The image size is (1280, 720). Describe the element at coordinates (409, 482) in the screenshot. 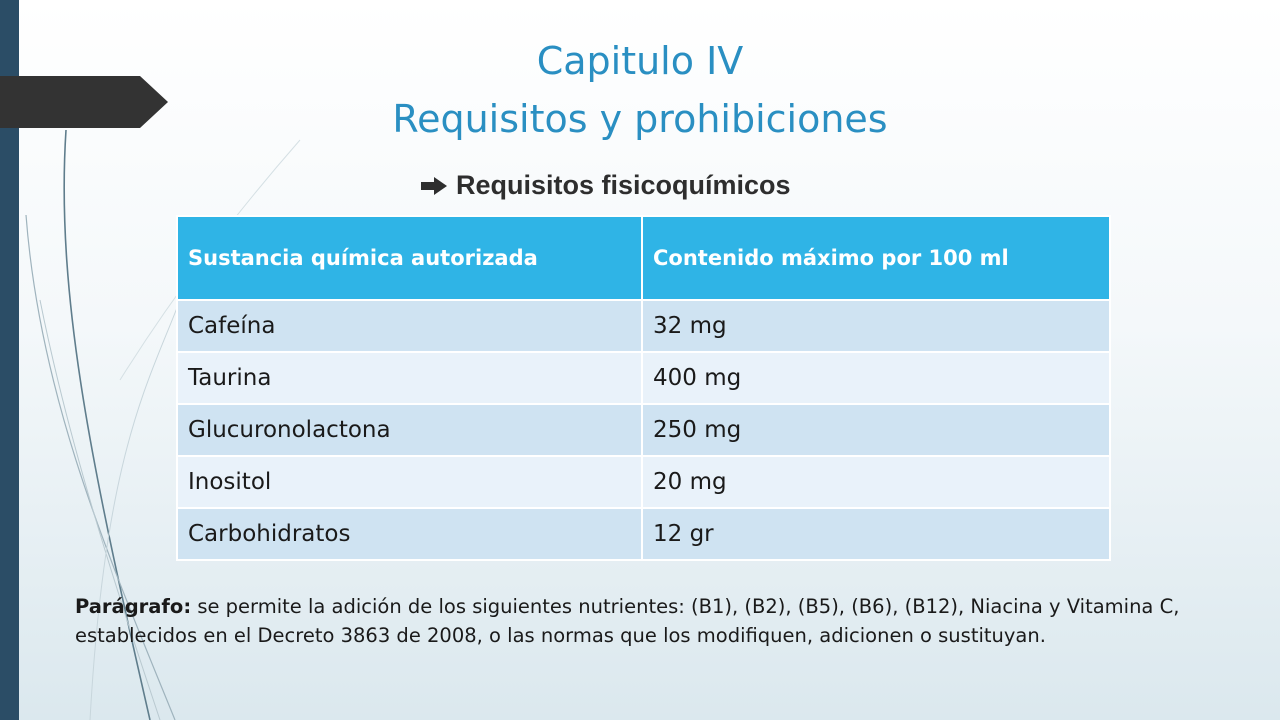

I see `substance-cell: Inositol` at that location.